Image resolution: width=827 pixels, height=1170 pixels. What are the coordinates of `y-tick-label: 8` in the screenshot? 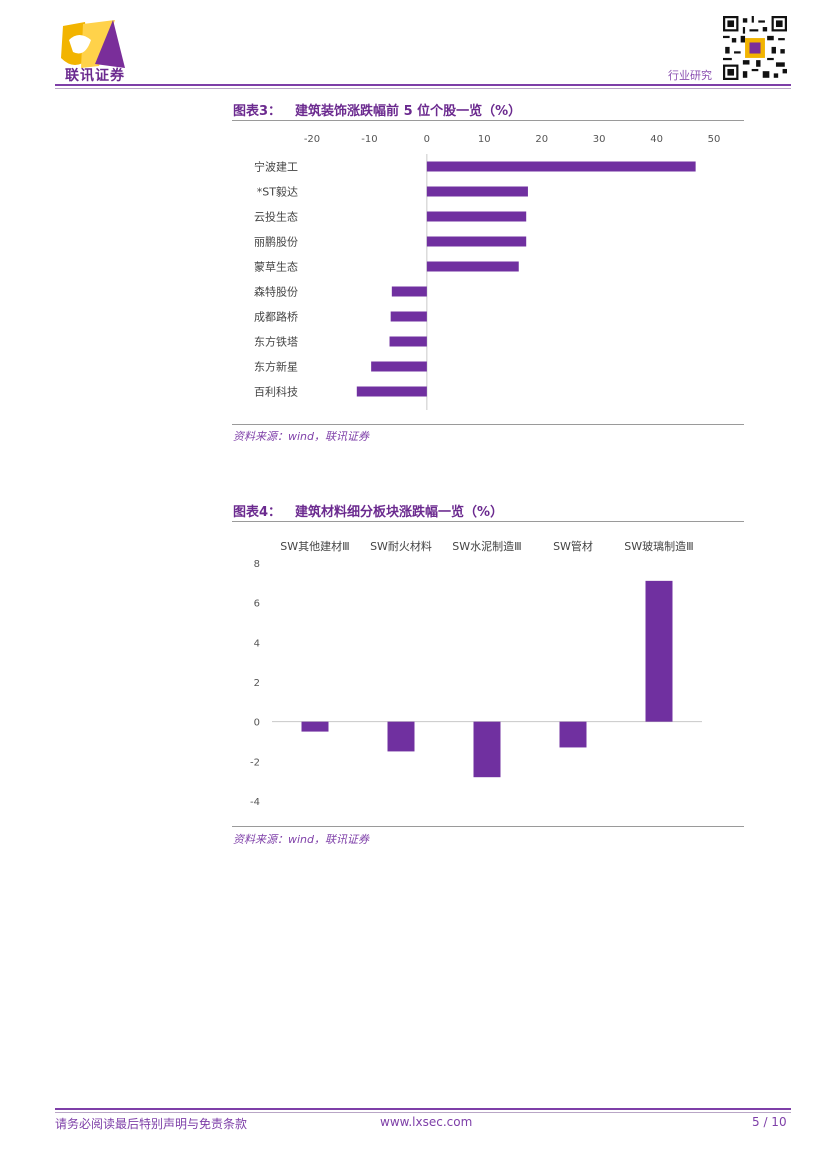 It's located at (257, 564).